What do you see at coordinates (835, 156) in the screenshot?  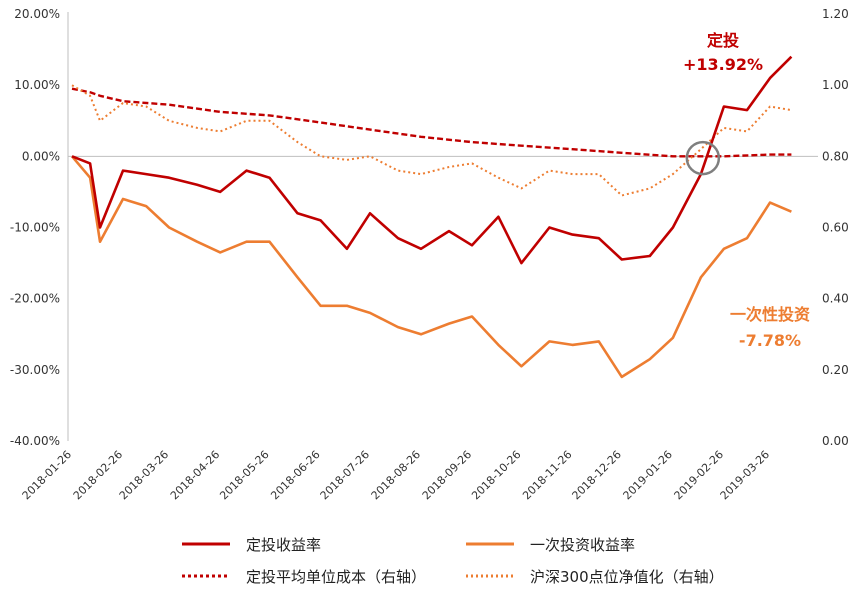 I see `right-tick-label: 0.80` at bounding box center [835, 156].